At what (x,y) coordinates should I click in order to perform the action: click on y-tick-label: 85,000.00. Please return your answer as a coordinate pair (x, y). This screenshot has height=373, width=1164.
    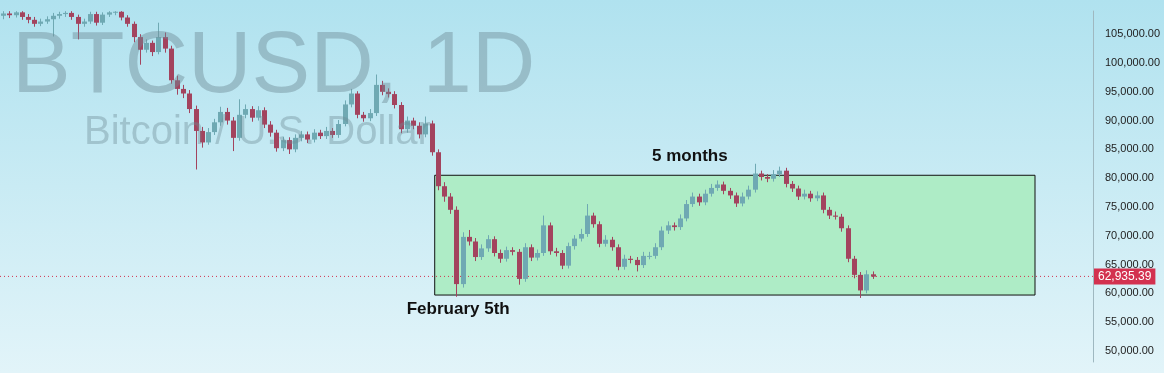
    Looking at the image, I should click on (1129, 148).